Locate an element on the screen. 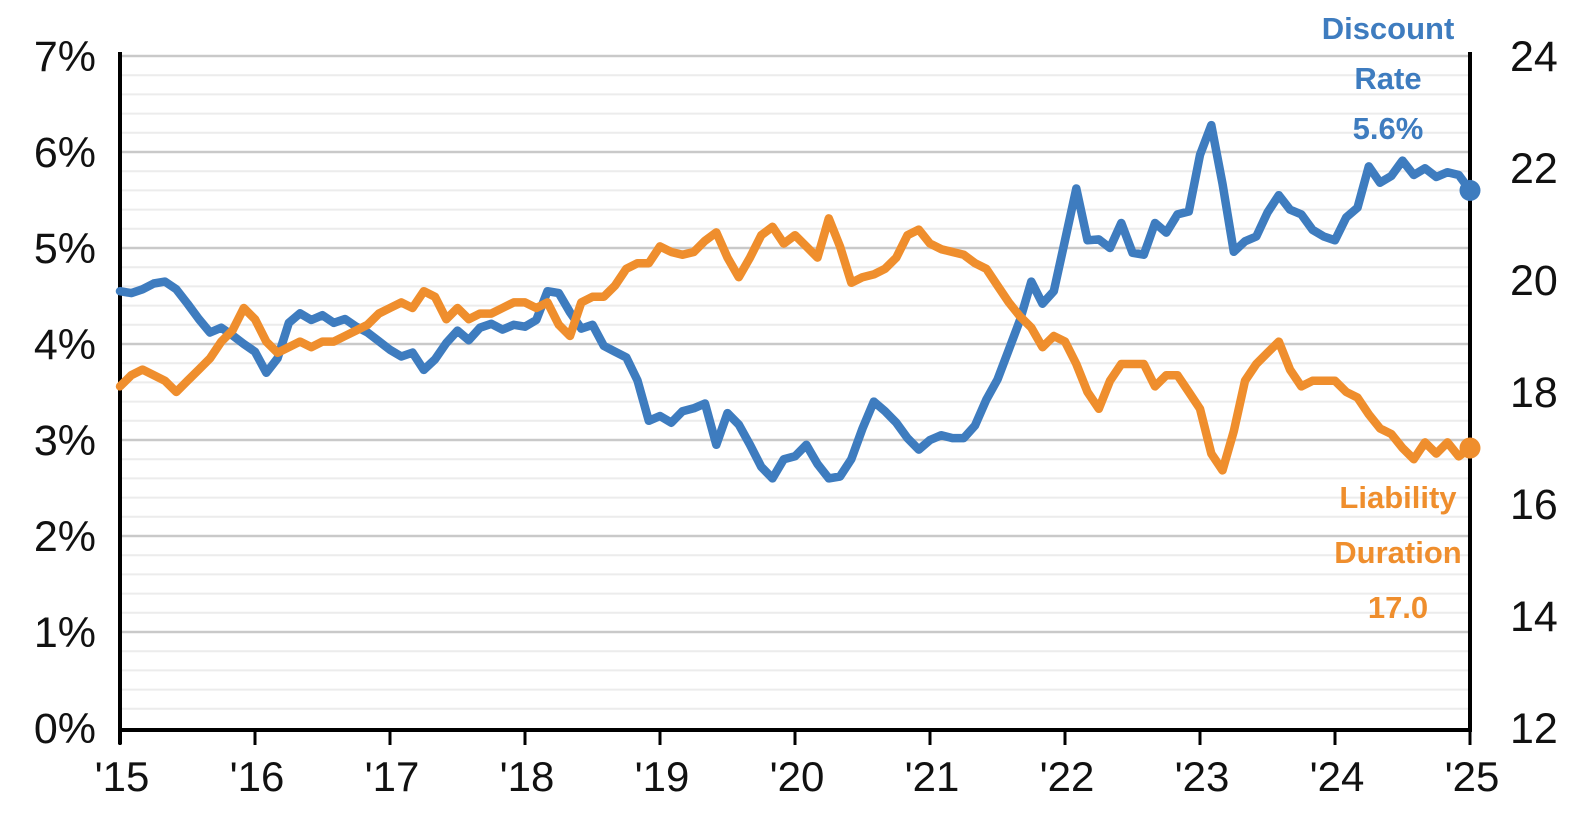  x-axis-year-label: '17 is located at coordinates (392, 776).